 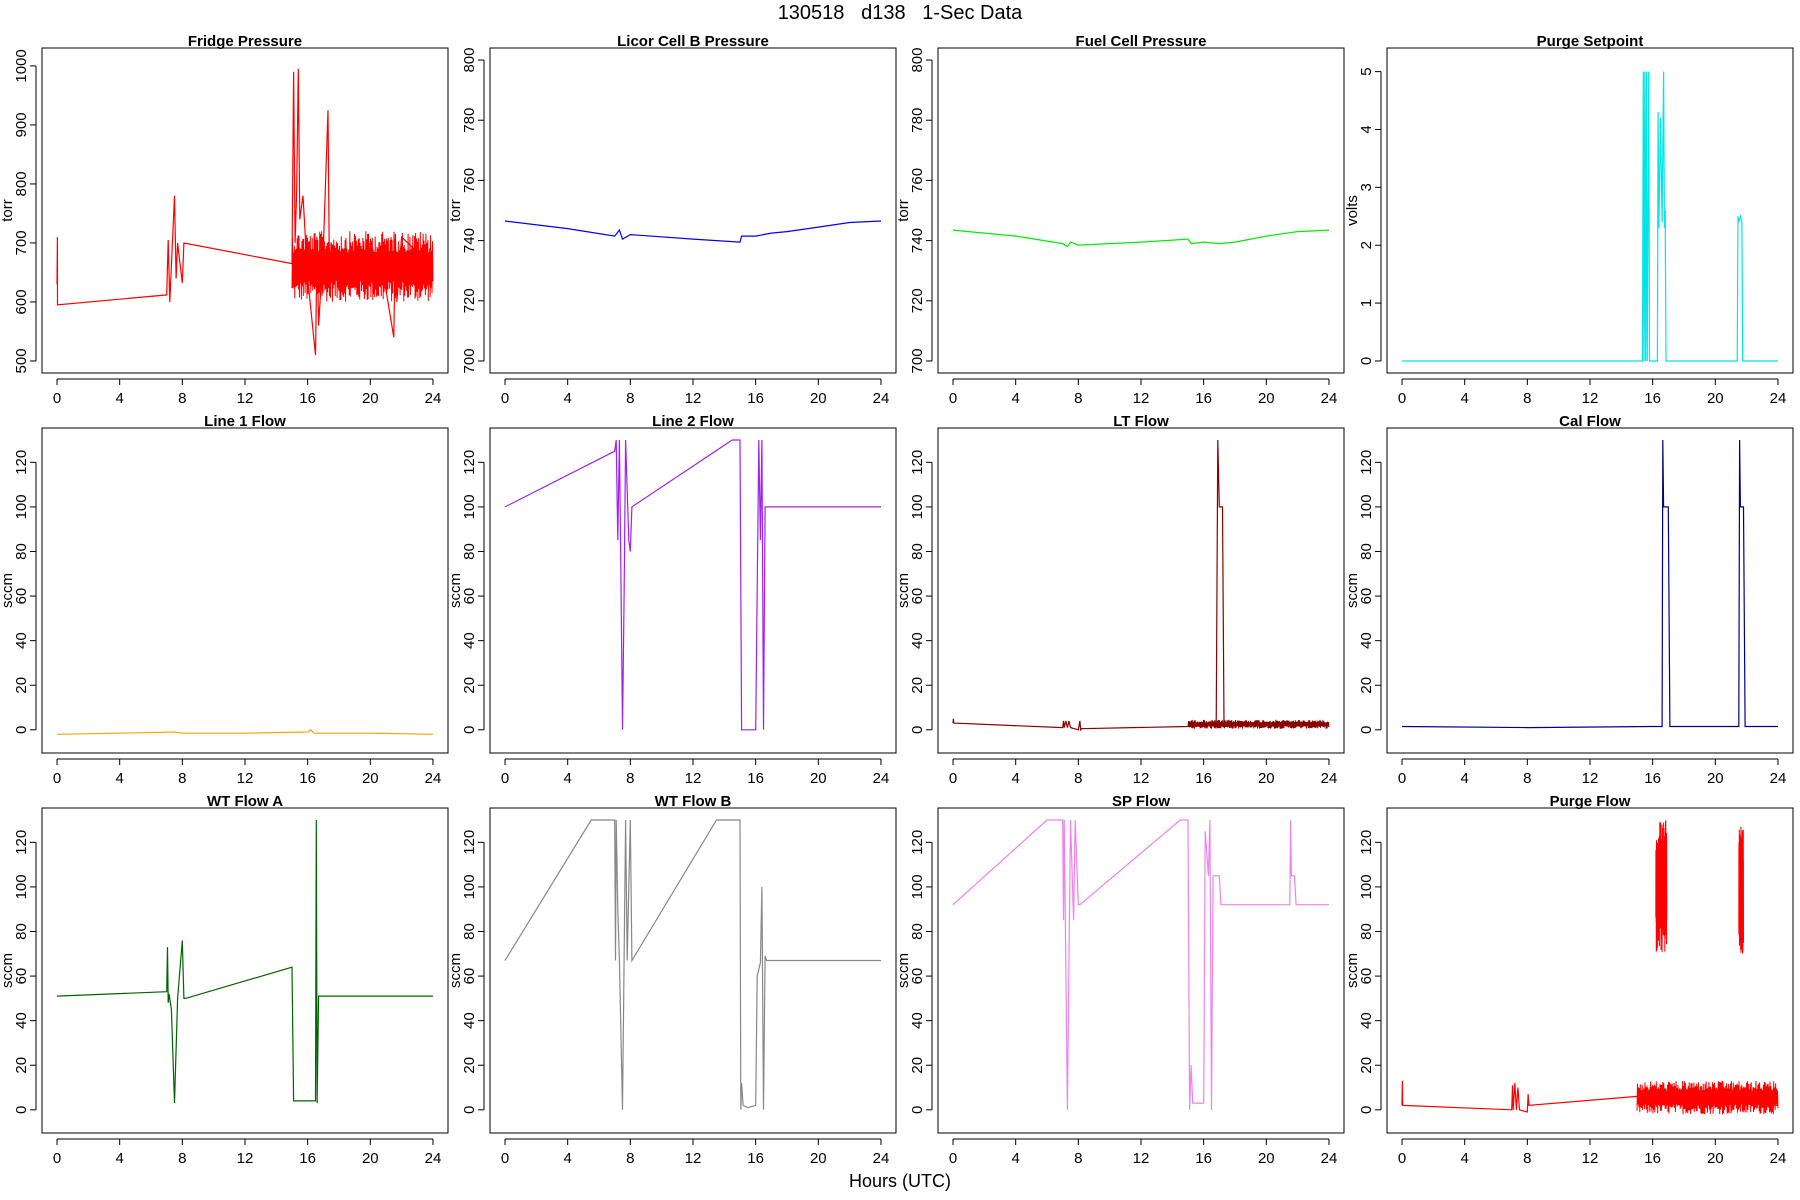 What do you see at coordinates (1366, 245) in the screenshot?
I see `y-tick-label: 2` at bounding box center [1366, 245].